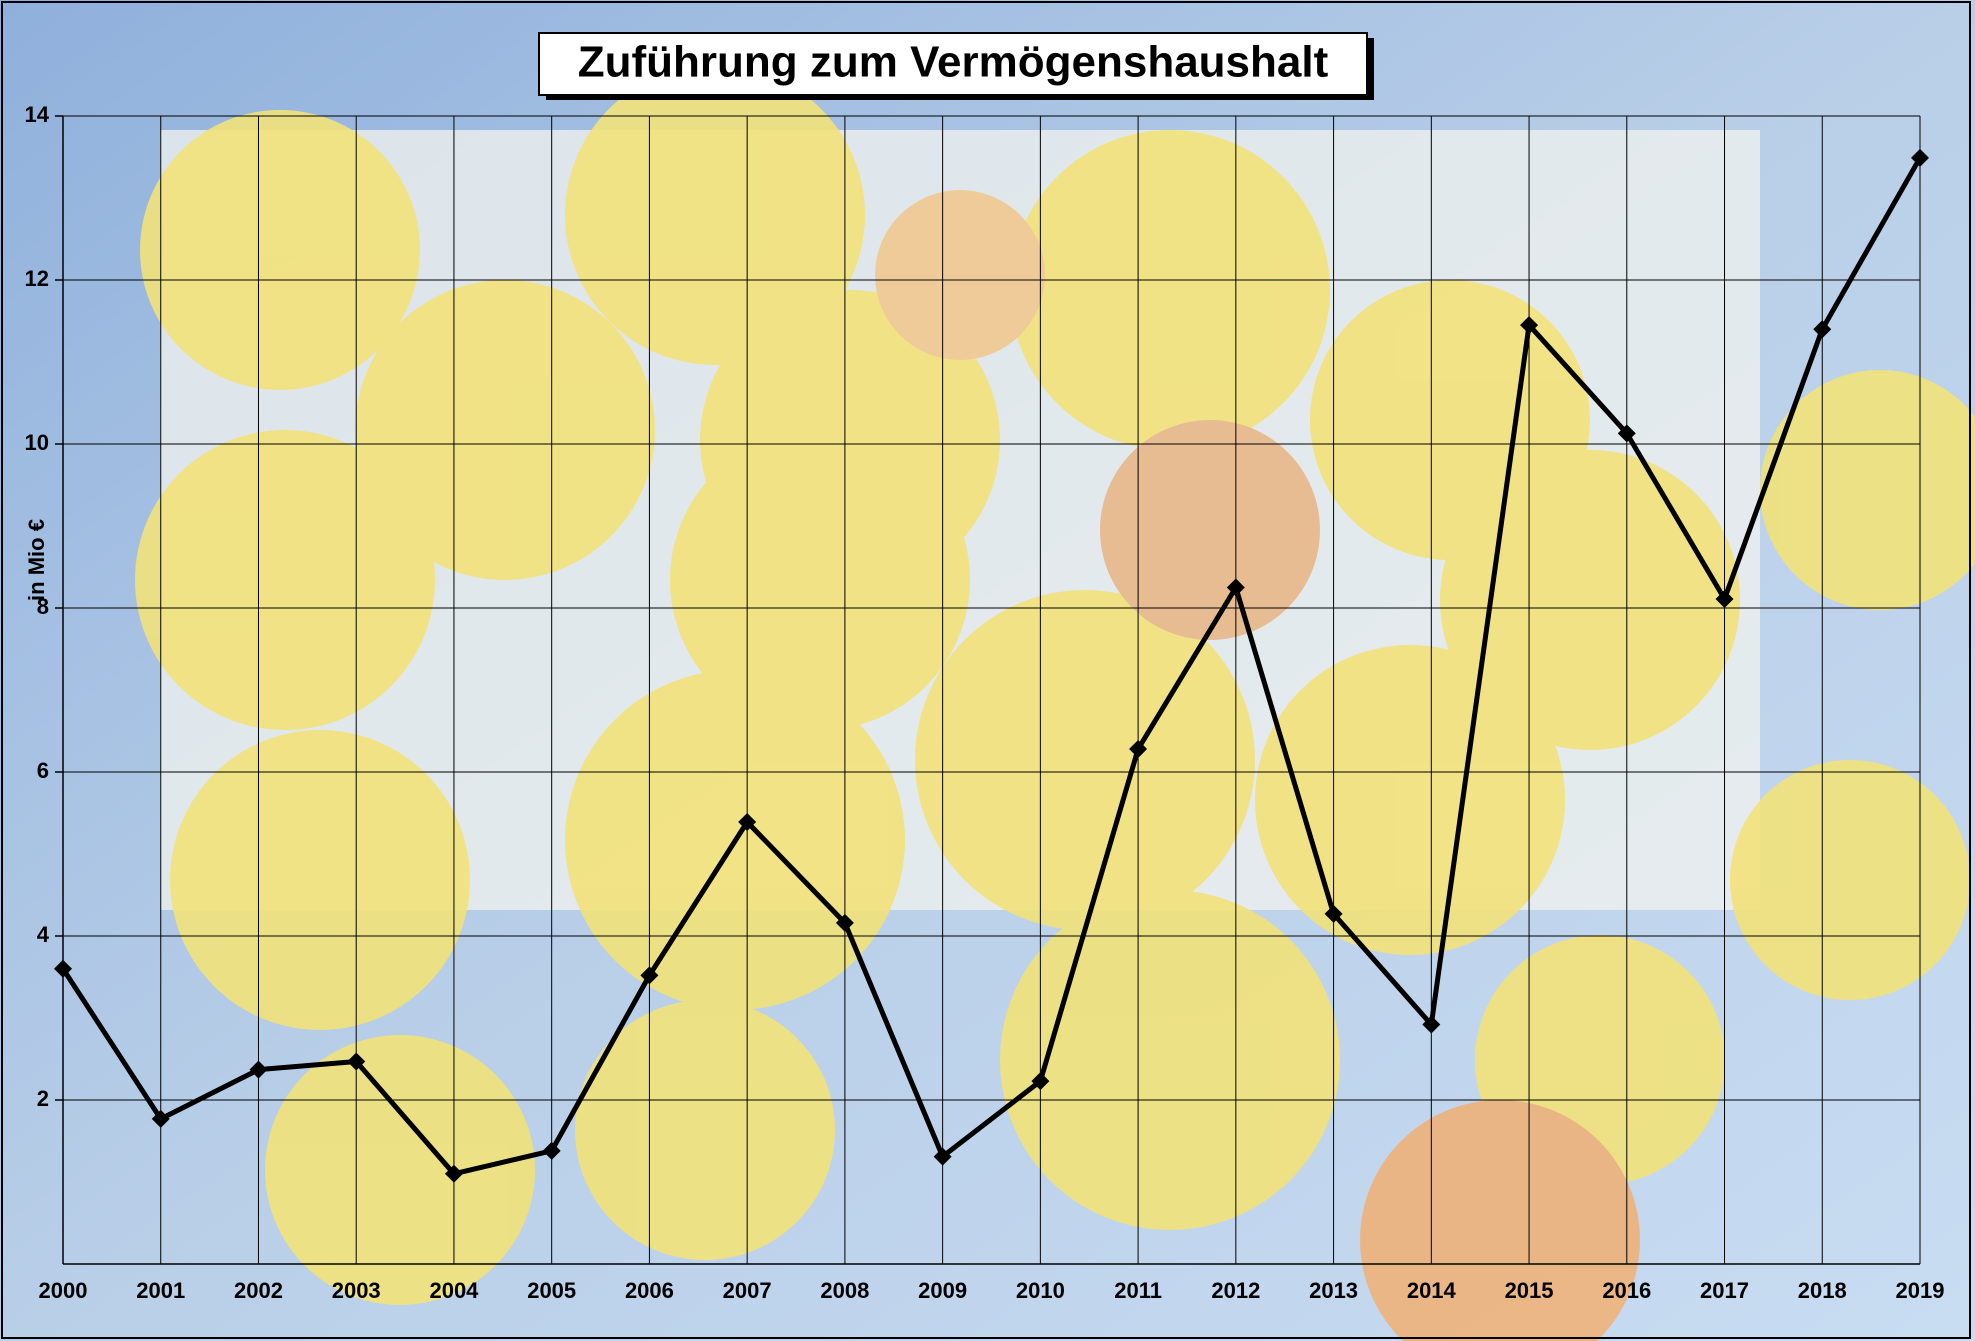  What do you see at coordinates (844, 1290) in the screenshot?
I see `x-tick-label: 2008` at bounding box center [844, 1290].